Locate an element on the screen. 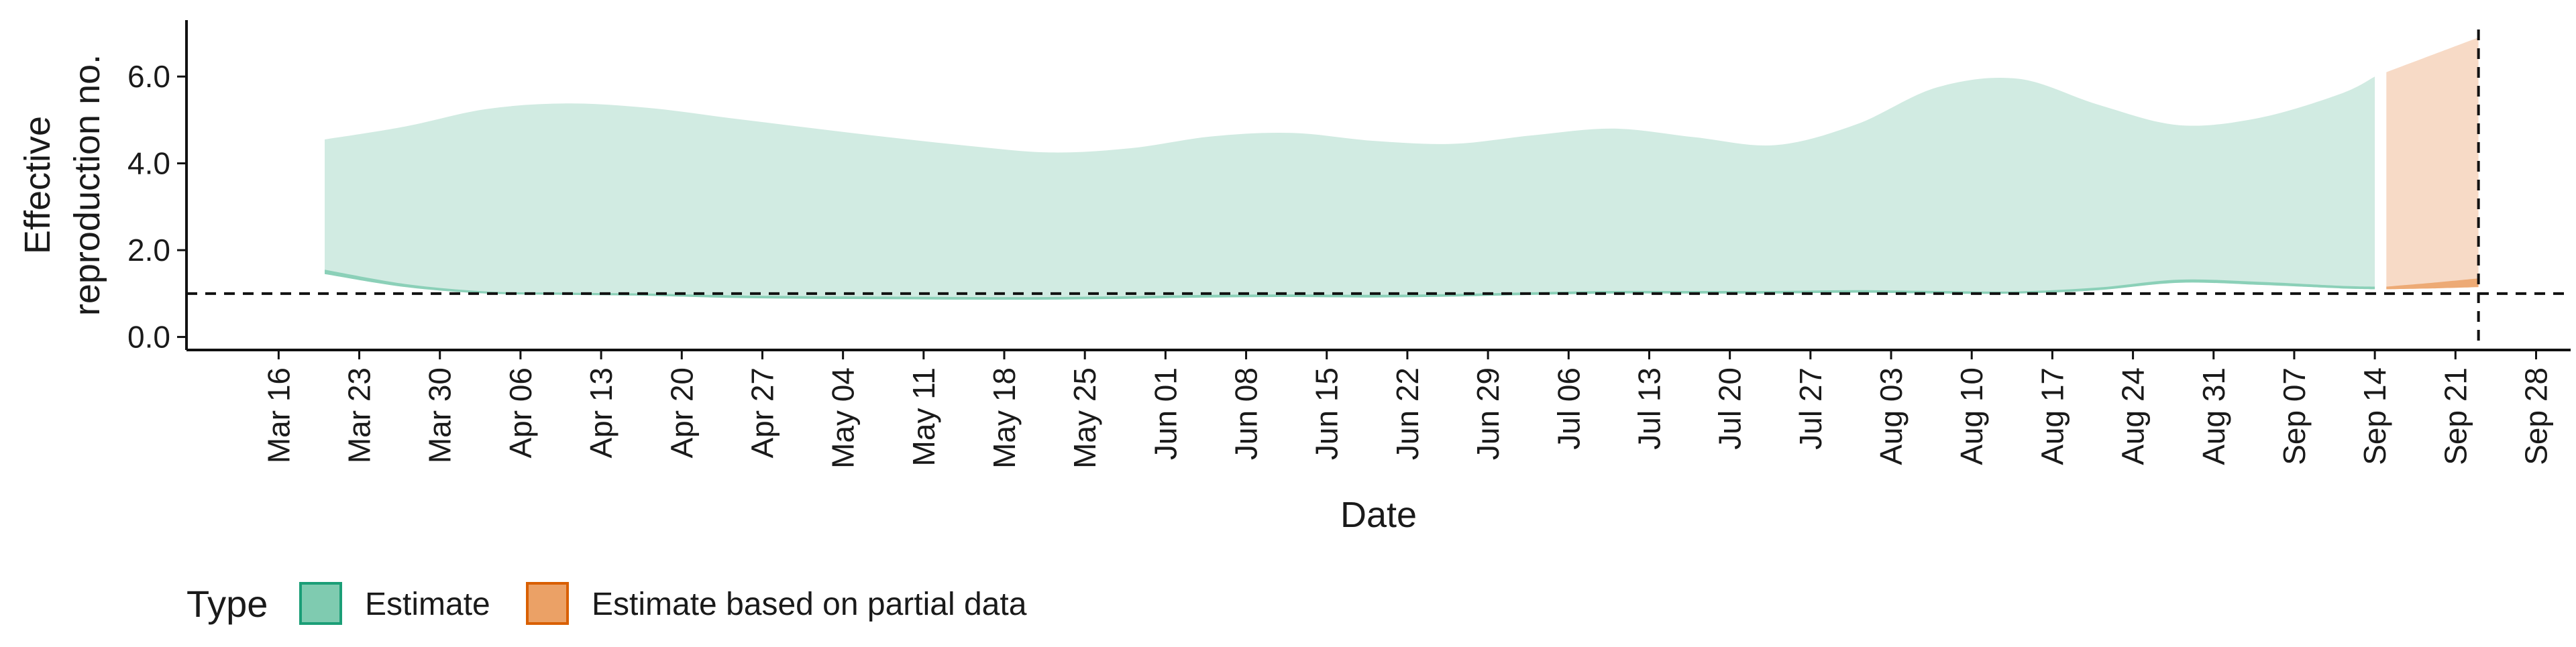 Image resolution: width=2576 pixels, height=647 pixels. legend-label-partial: Estimate based on partial data is located at coordinates (809, 604).